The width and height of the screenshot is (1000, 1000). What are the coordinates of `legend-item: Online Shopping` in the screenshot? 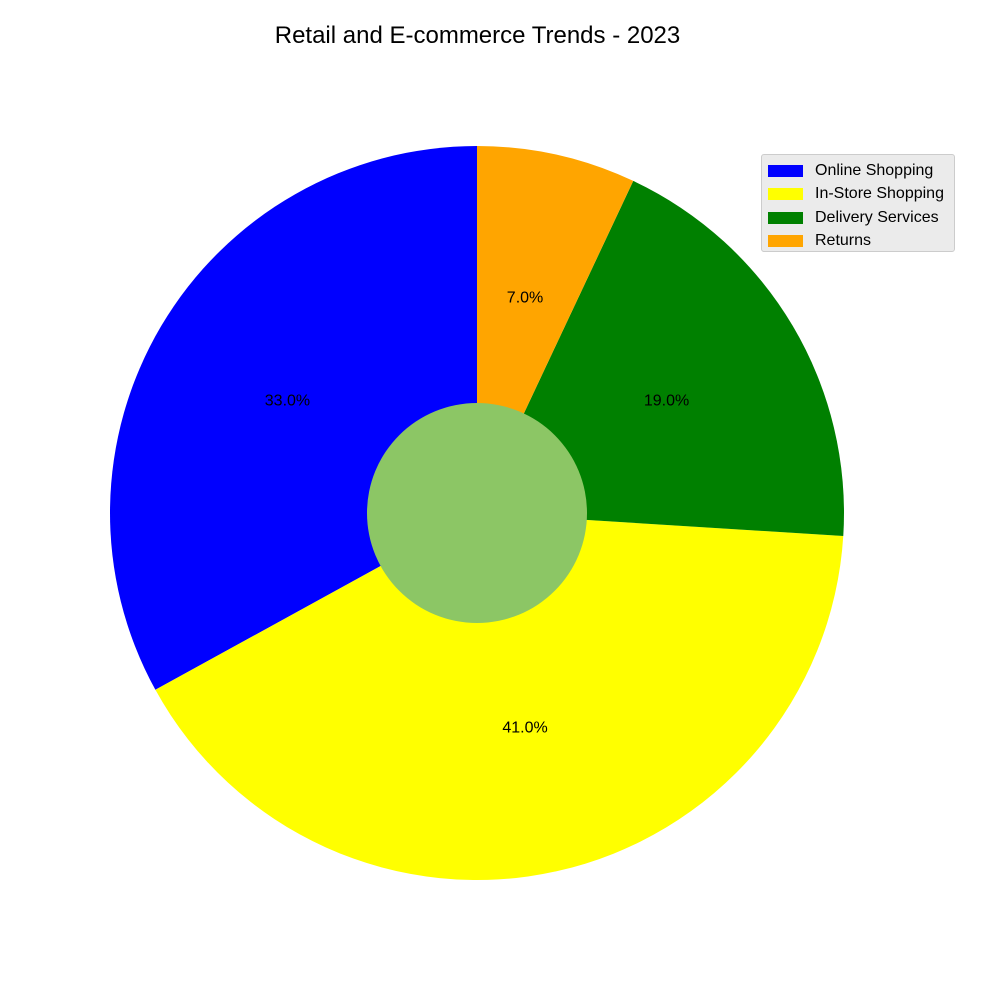 It's located at (861, 171).